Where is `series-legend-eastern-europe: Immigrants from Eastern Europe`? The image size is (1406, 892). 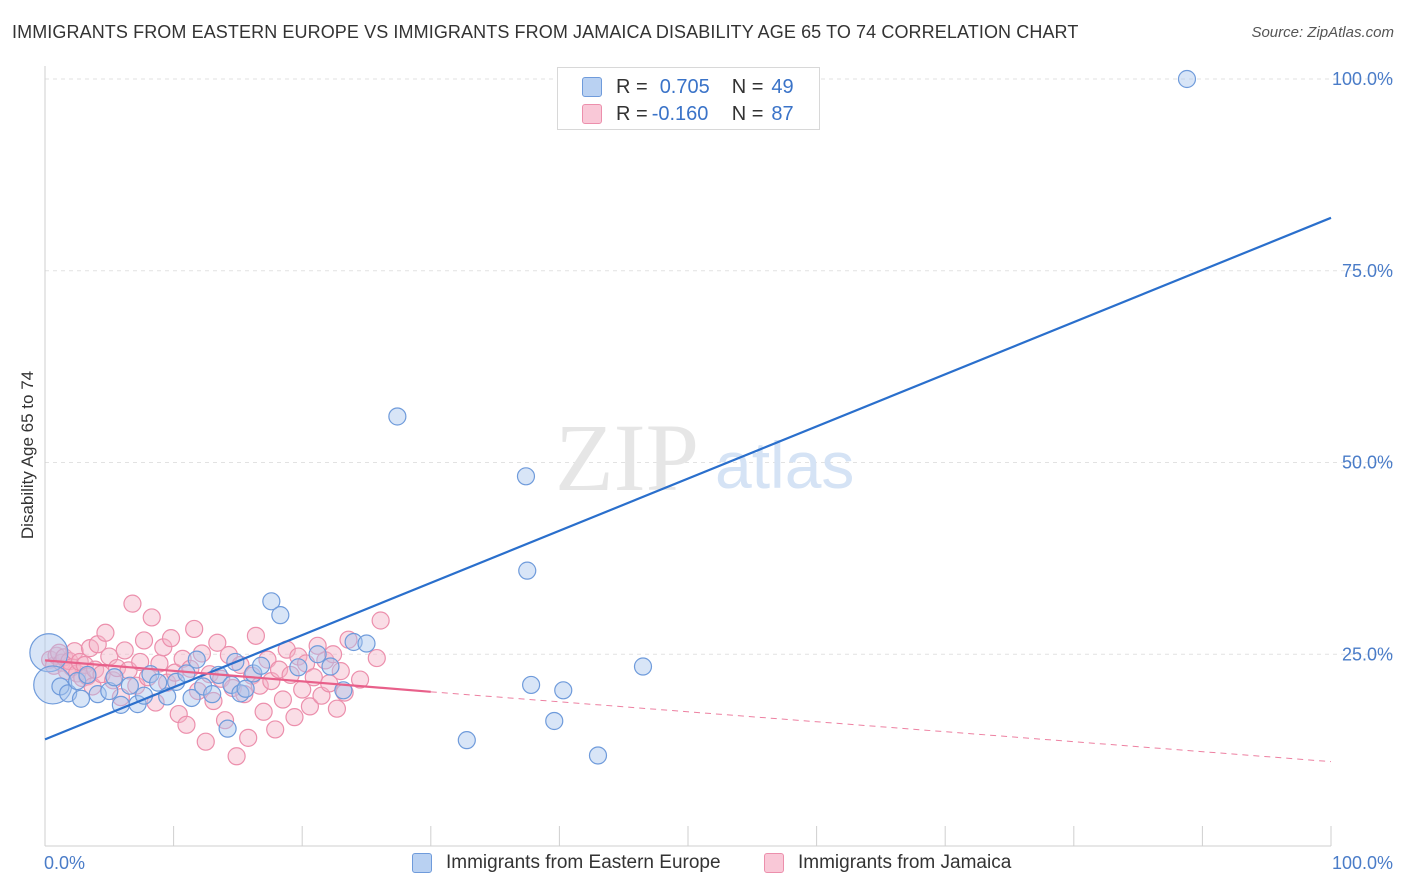 series-legend-eastern-europe: Immigrants from Eastern Europe is located at coordinates (566, 863).